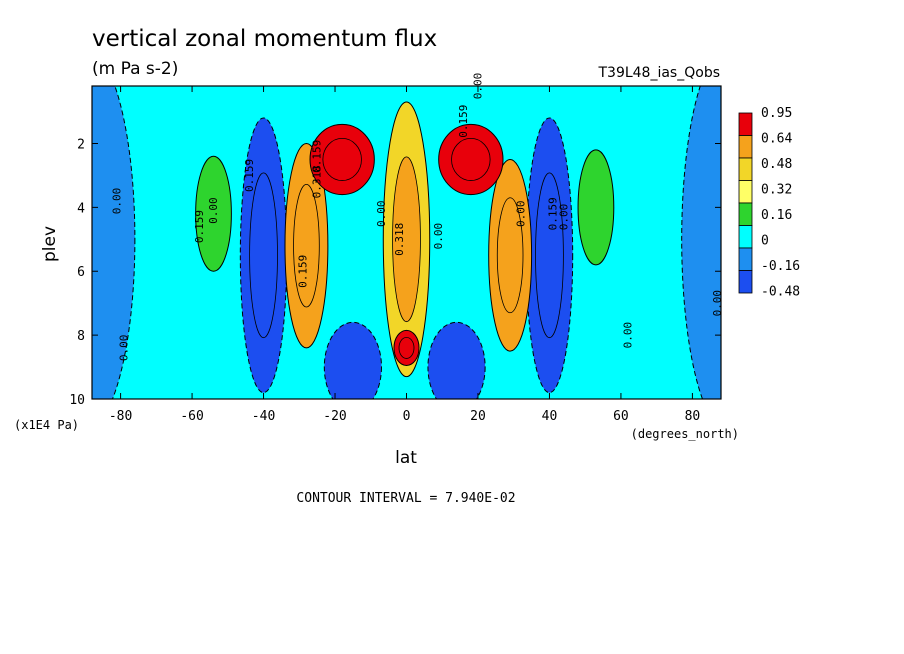 This screenshot has width=904, height=654. What do you see at coordinates (46, 425) in the screenshot?
I see `y-axis-units: (x1E4 Pa)` at bounding box center [46, 425].